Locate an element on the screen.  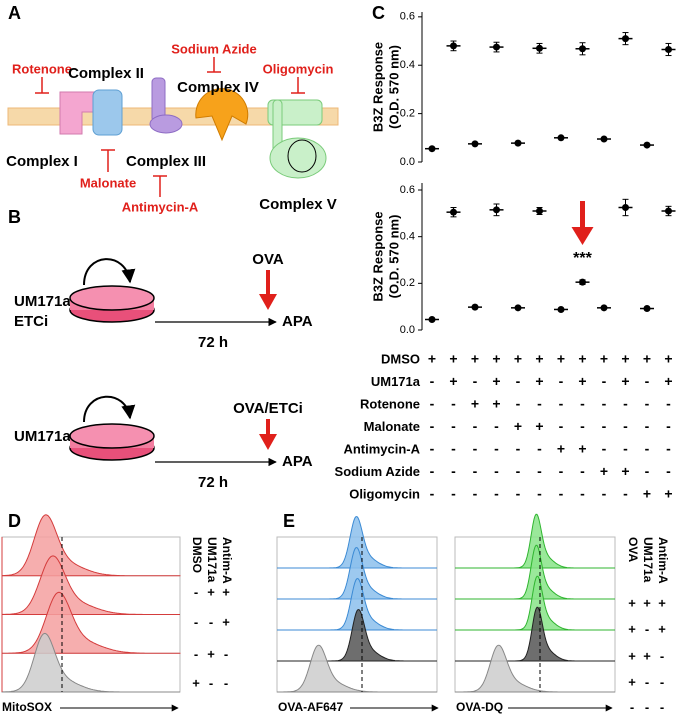
row-label: Malonate is located at coordinates (392, 426).